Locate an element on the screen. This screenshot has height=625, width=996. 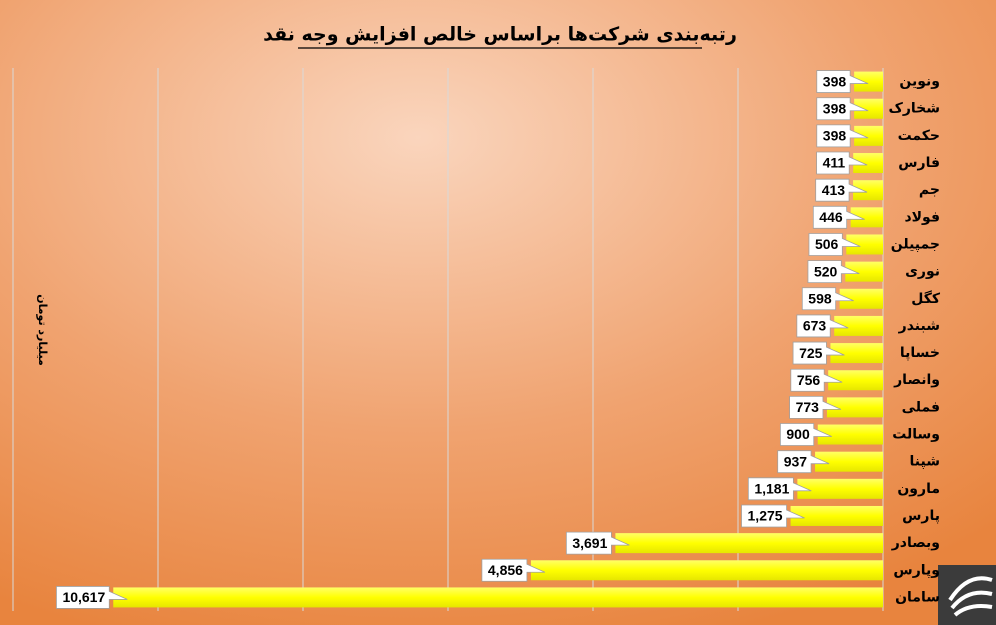
y-tick-label: شبندر is located at coordinates (919, 326).